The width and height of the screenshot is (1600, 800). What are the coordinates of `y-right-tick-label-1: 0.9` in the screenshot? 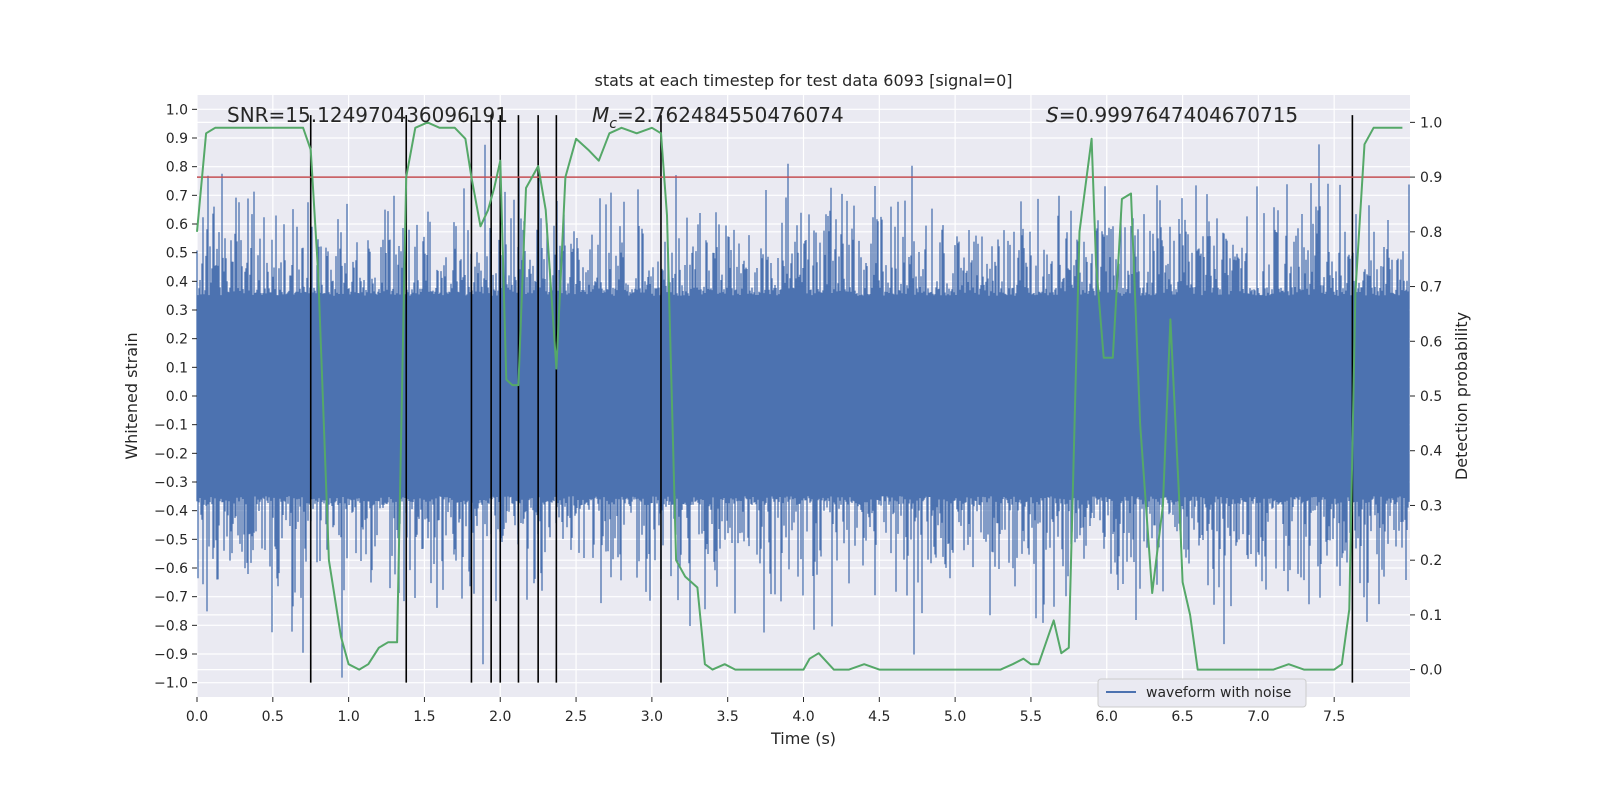 It's located at (1431, 178).